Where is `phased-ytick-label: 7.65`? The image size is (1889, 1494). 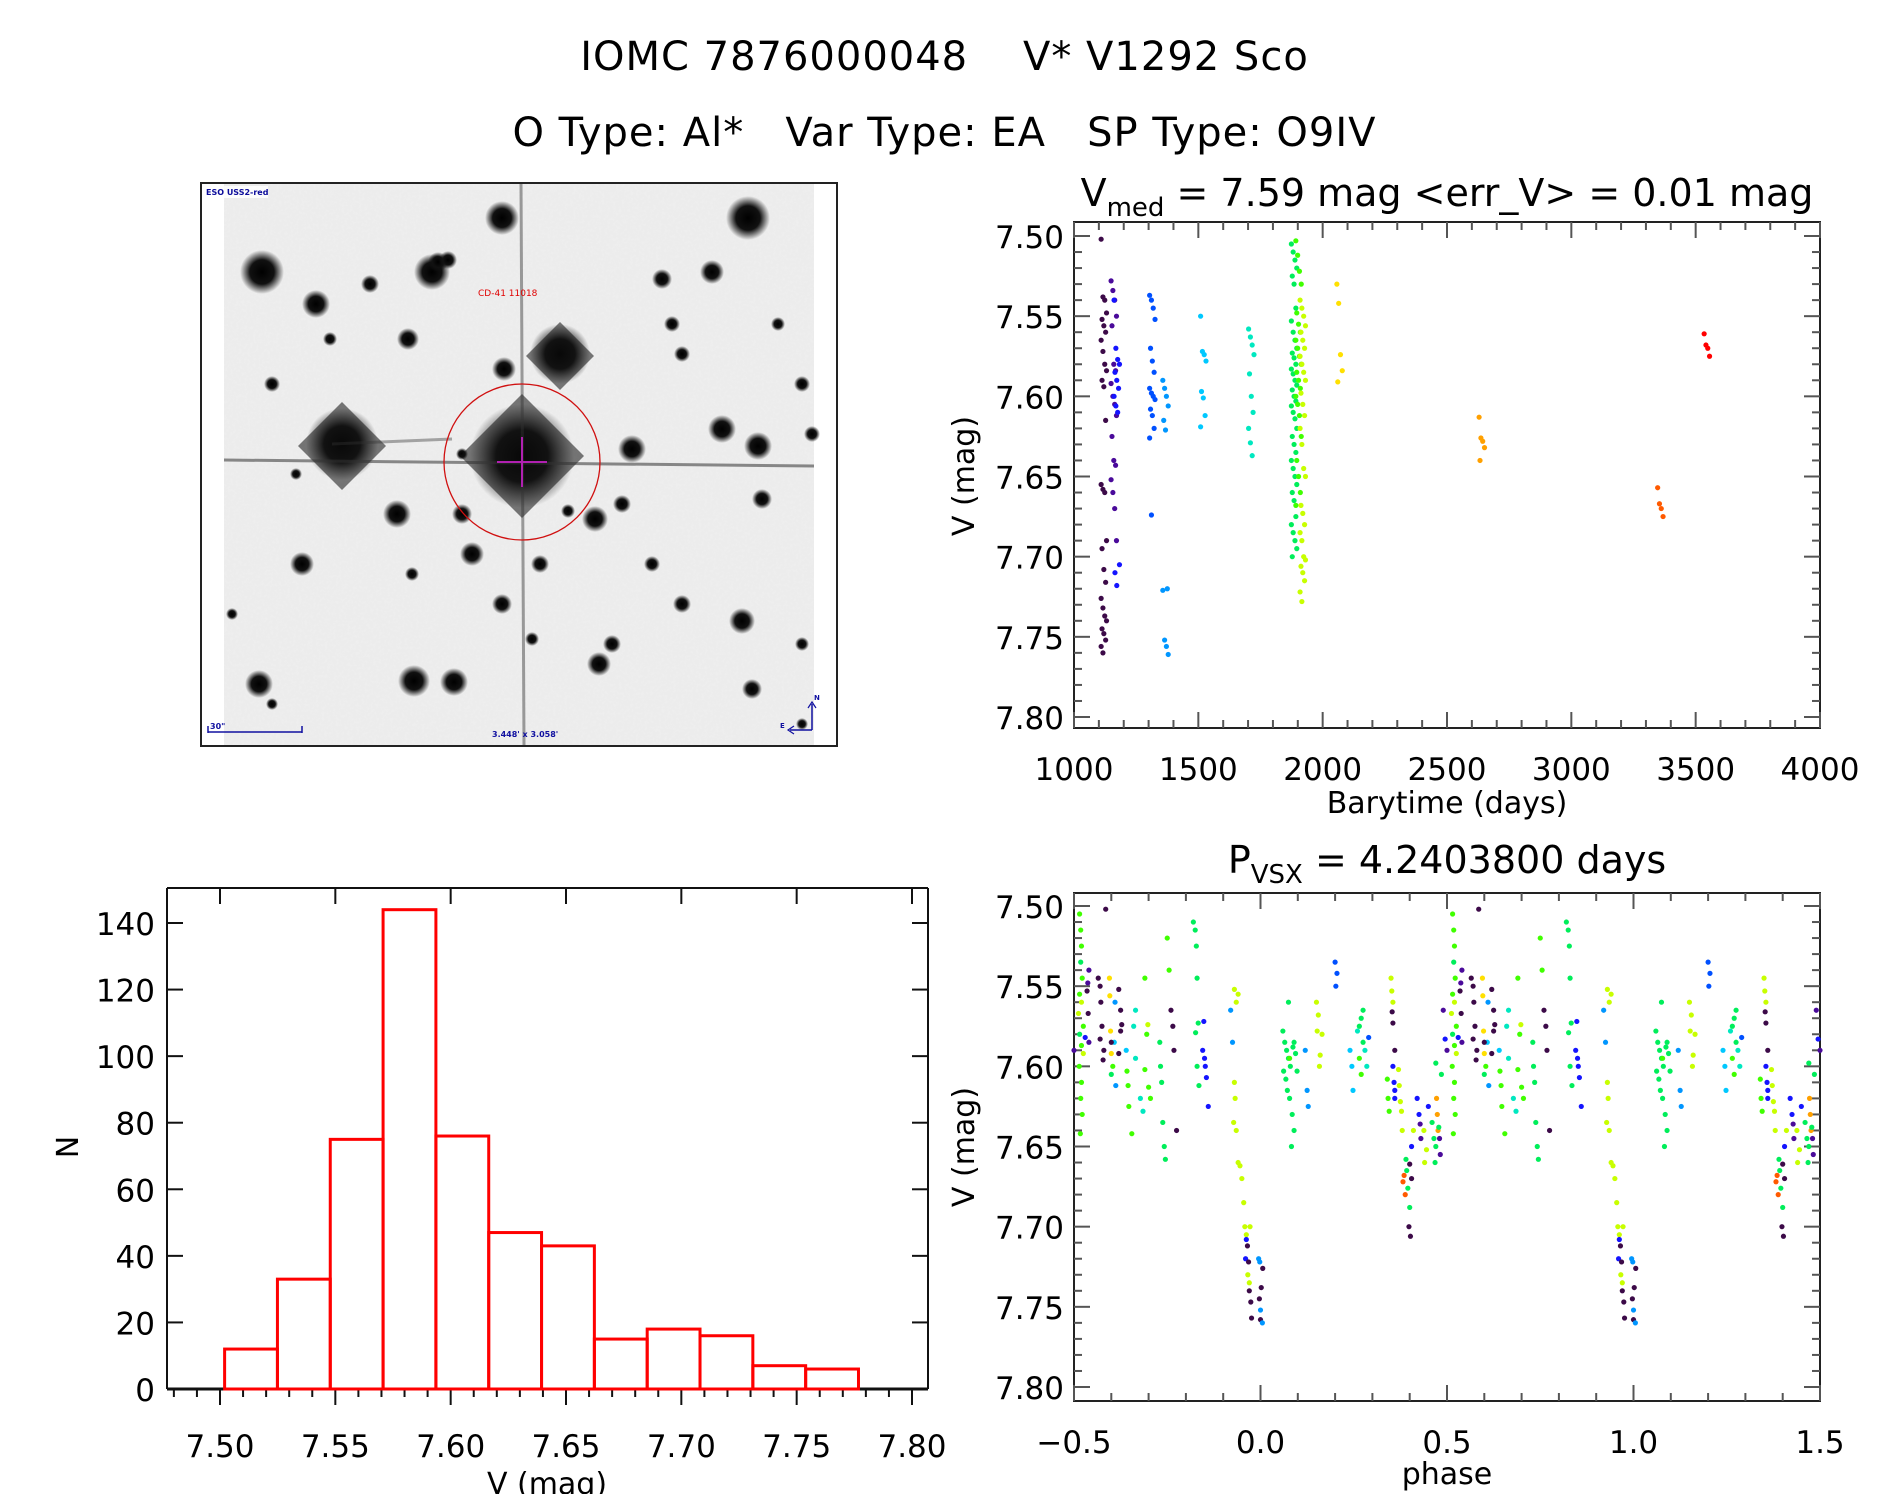
phased-ytick-label: 7.65 is located at coordinates (1029, 1149).